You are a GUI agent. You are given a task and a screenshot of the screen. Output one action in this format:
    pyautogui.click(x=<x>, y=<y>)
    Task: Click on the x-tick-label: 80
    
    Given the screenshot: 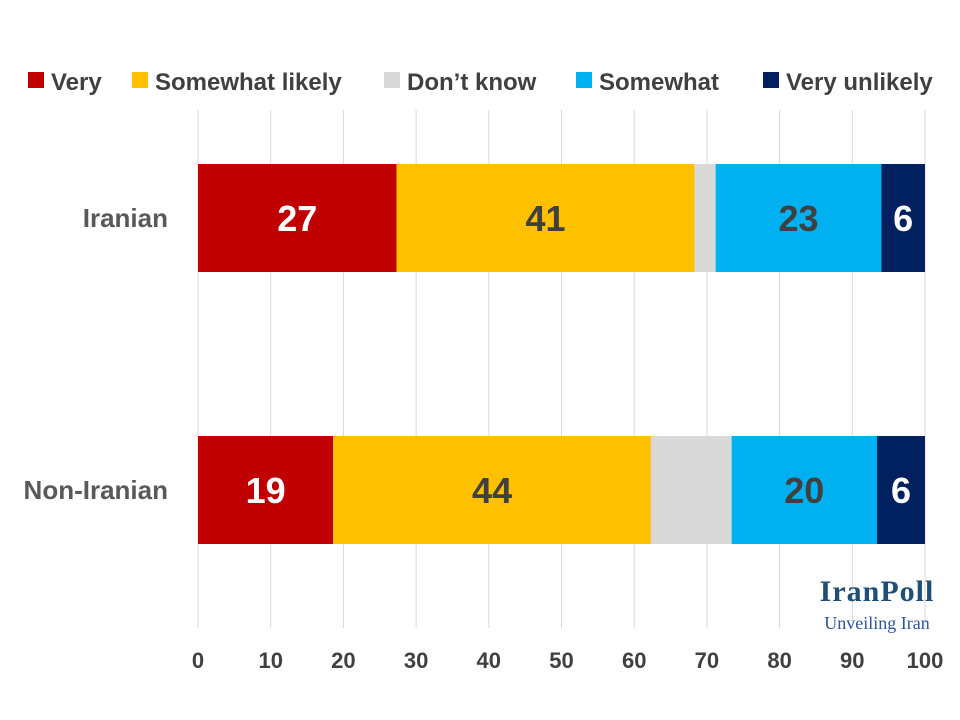 What is the action you would take?
    pyautogui.click(x=779, y=660)
    